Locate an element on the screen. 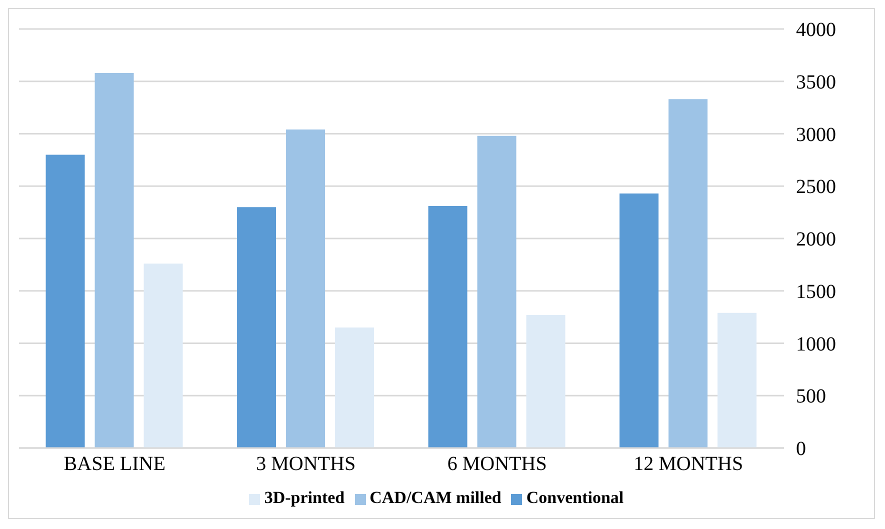 The width and height of the screenshot is (885, 529). x-tick-label: 3 MONTHS is located at coordinates (306, 464).